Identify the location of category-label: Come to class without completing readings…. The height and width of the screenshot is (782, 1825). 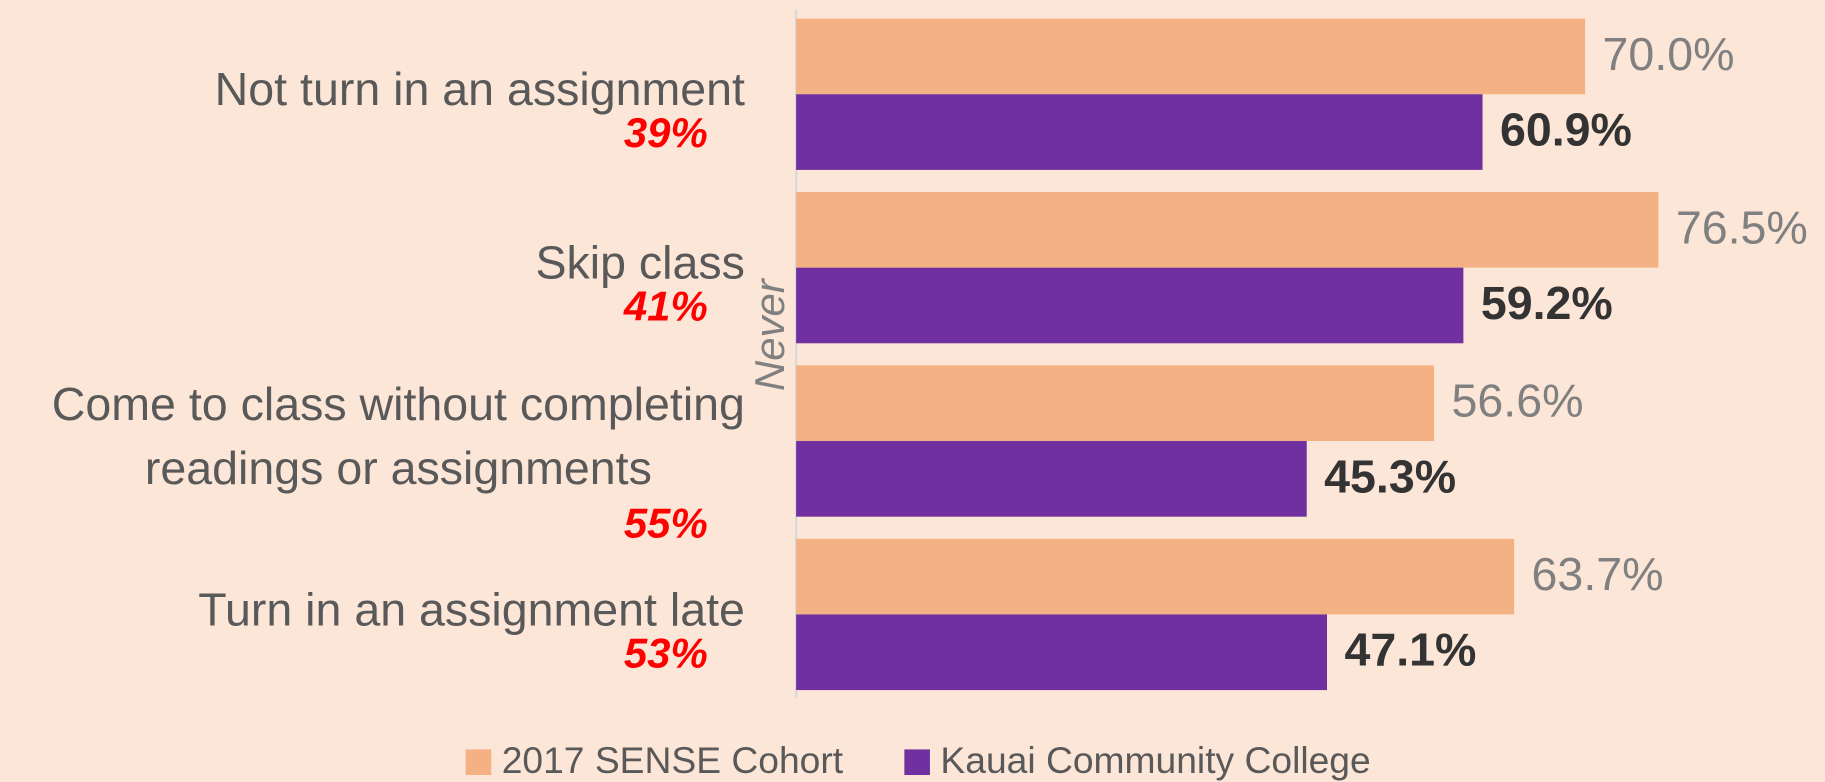
(398, 436).